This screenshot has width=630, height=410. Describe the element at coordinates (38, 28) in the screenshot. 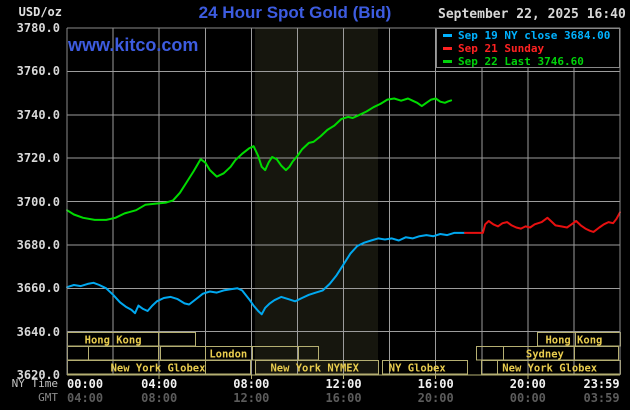

I see `y-axis-label: 3780.0` at that location.